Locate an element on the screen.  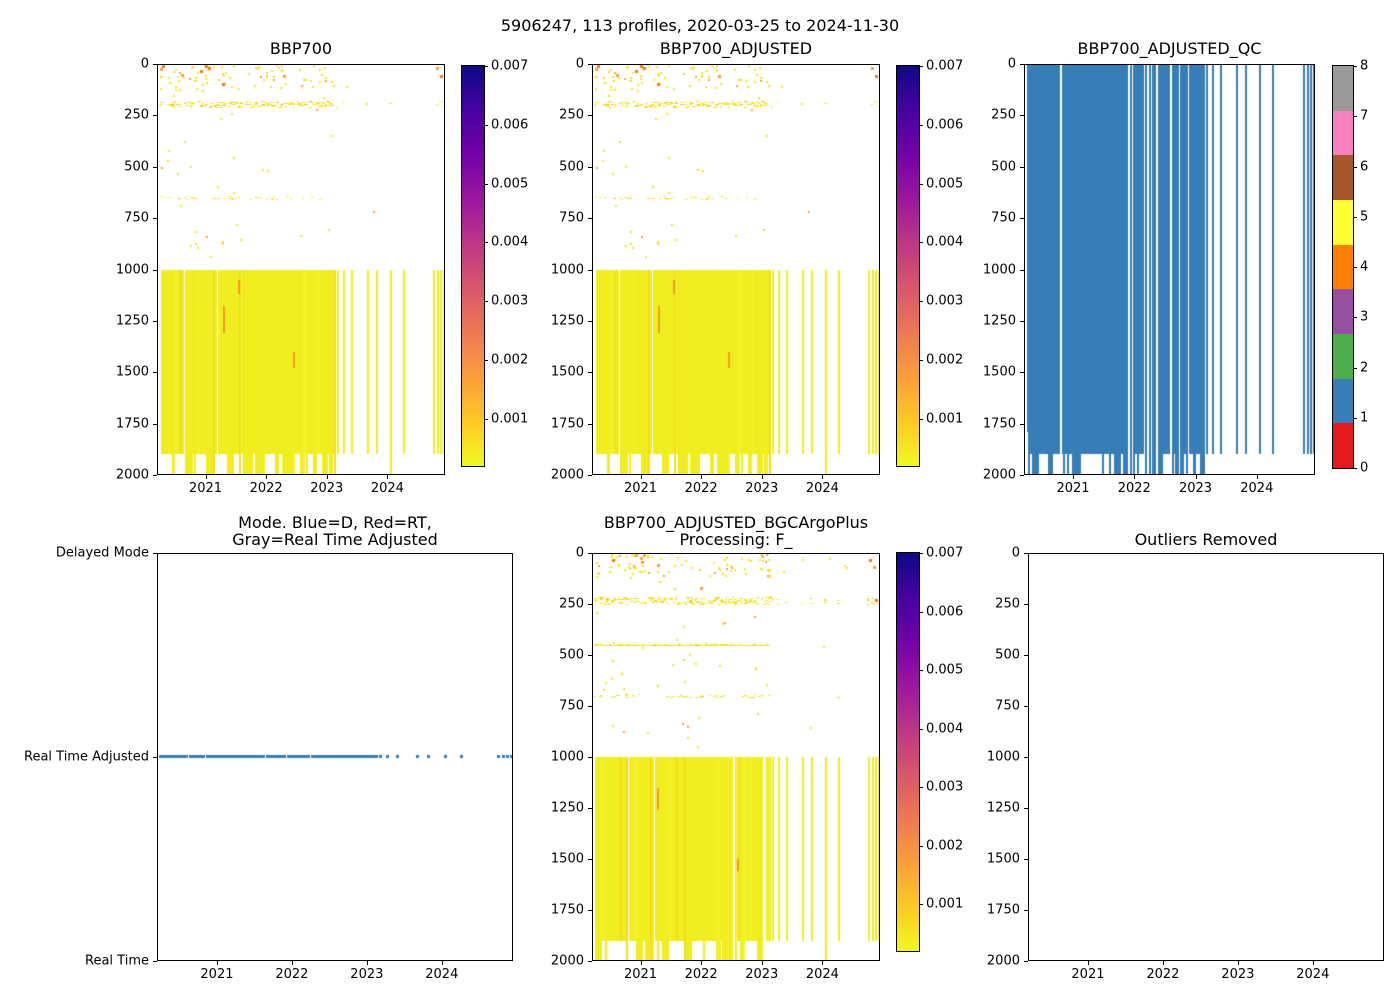
y-tick-label: 0 is located at coordinates (579, 64).